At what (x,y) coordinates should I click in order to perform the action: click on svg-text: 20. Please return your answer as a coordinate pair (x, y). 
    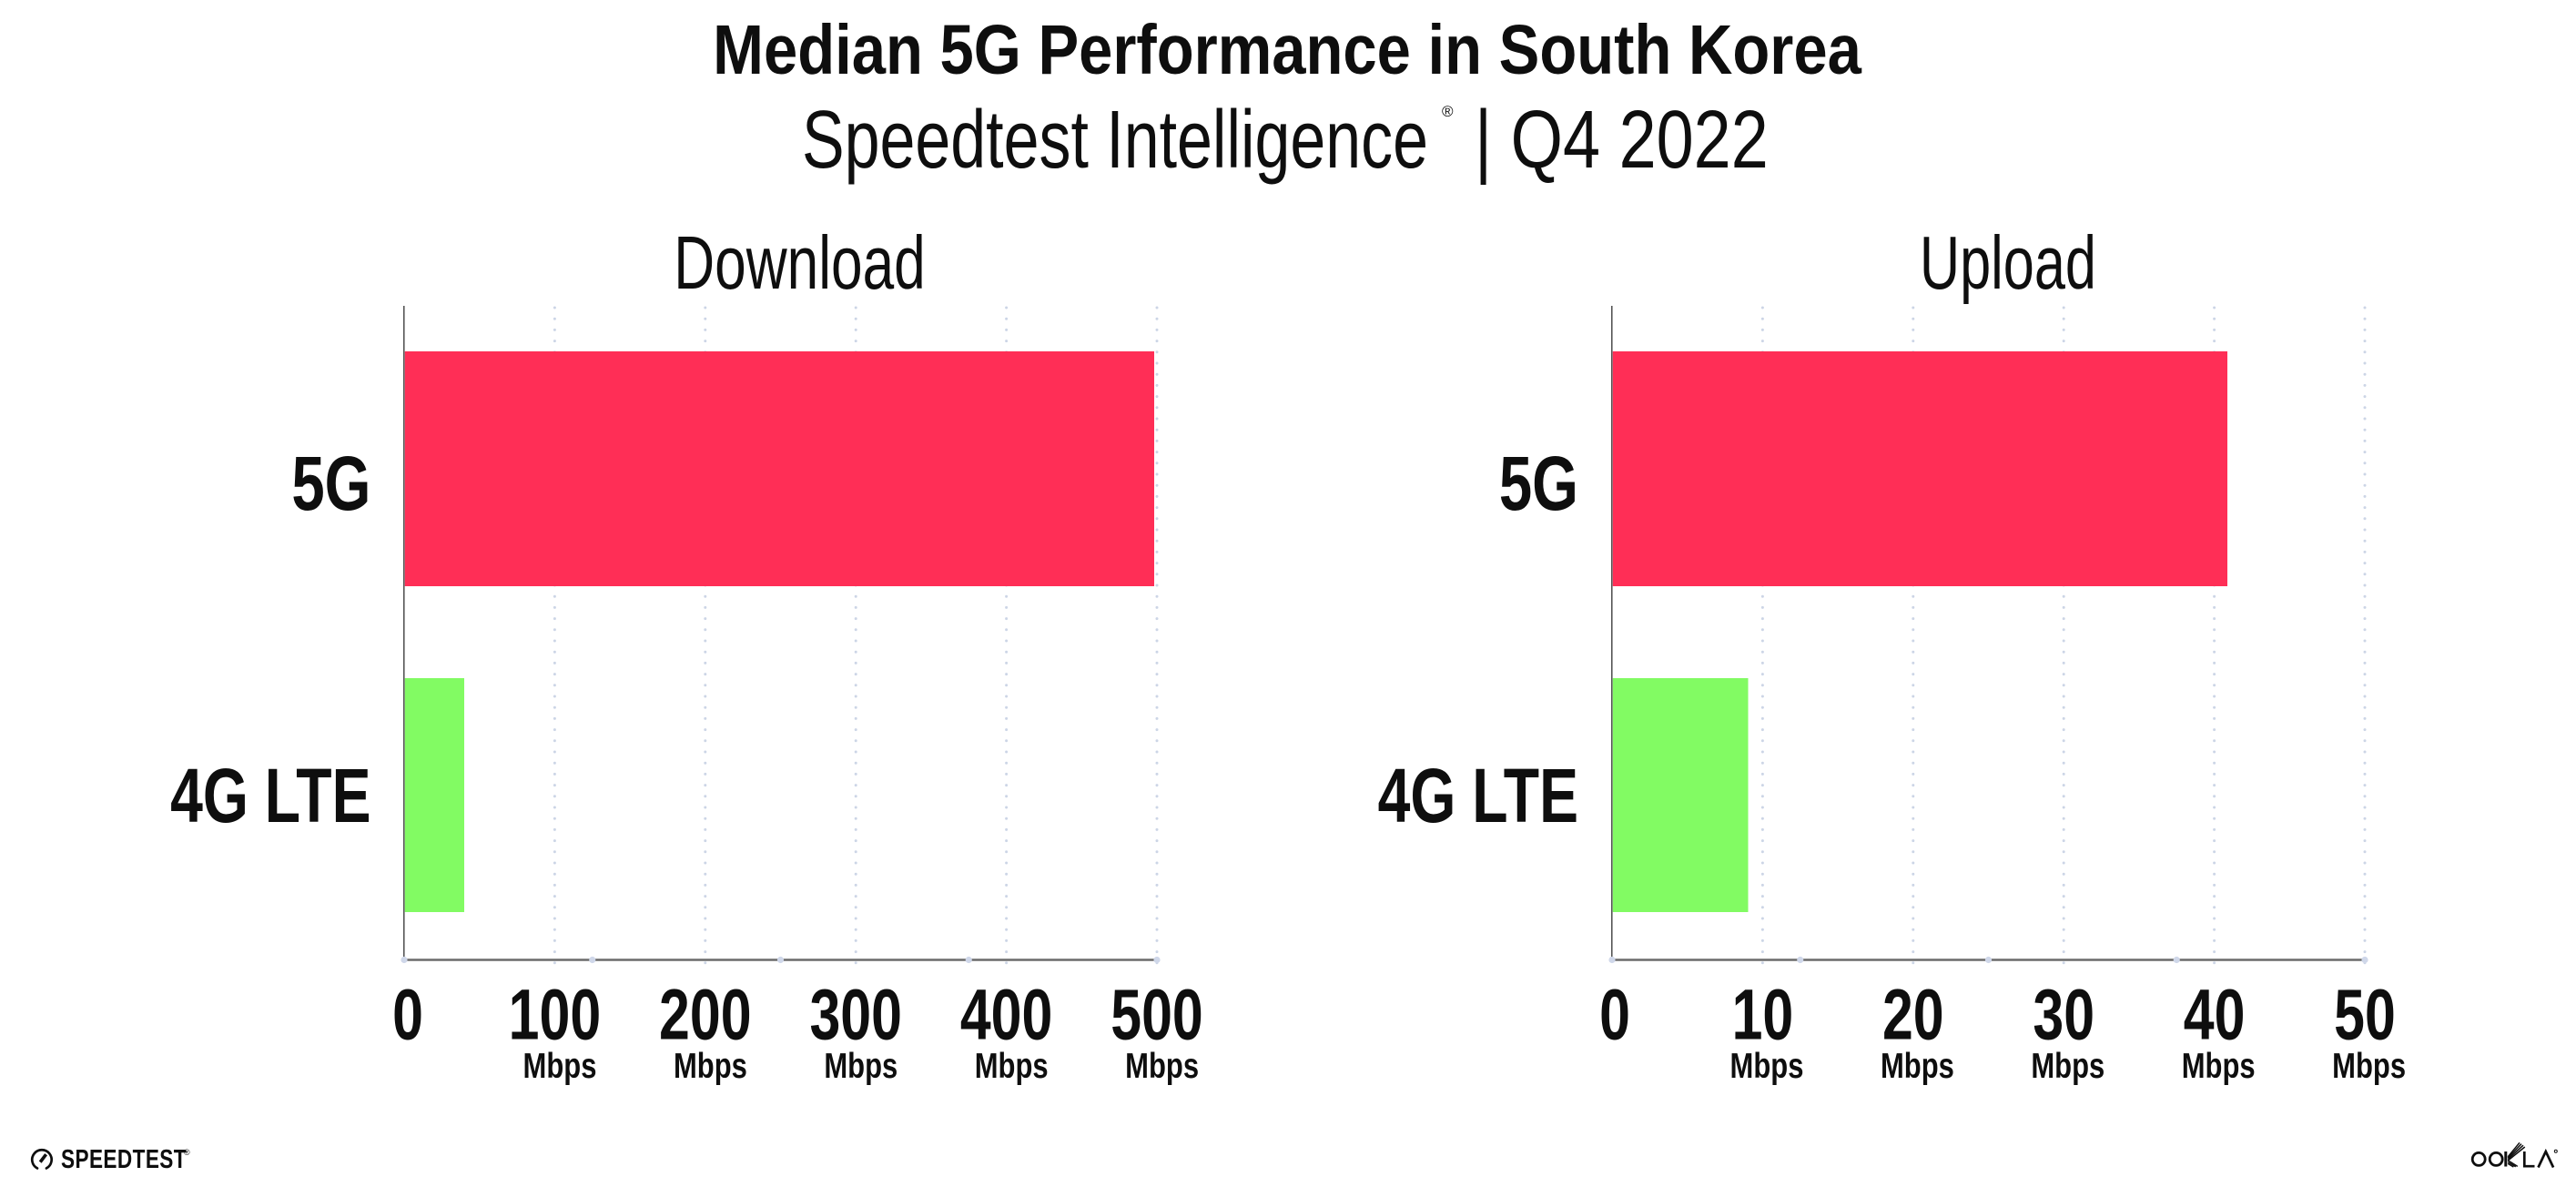
    Looking at the image, I should click on (1913, 1015).